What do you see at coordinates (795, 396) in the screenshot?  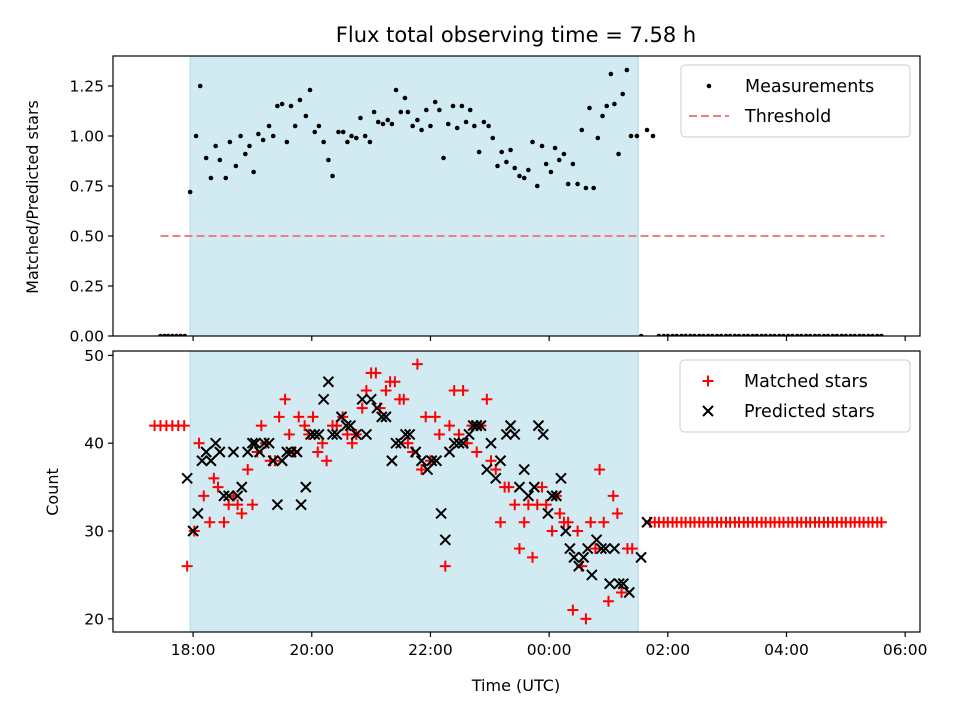 I see `legend-box` at bounding box center [795, 396].